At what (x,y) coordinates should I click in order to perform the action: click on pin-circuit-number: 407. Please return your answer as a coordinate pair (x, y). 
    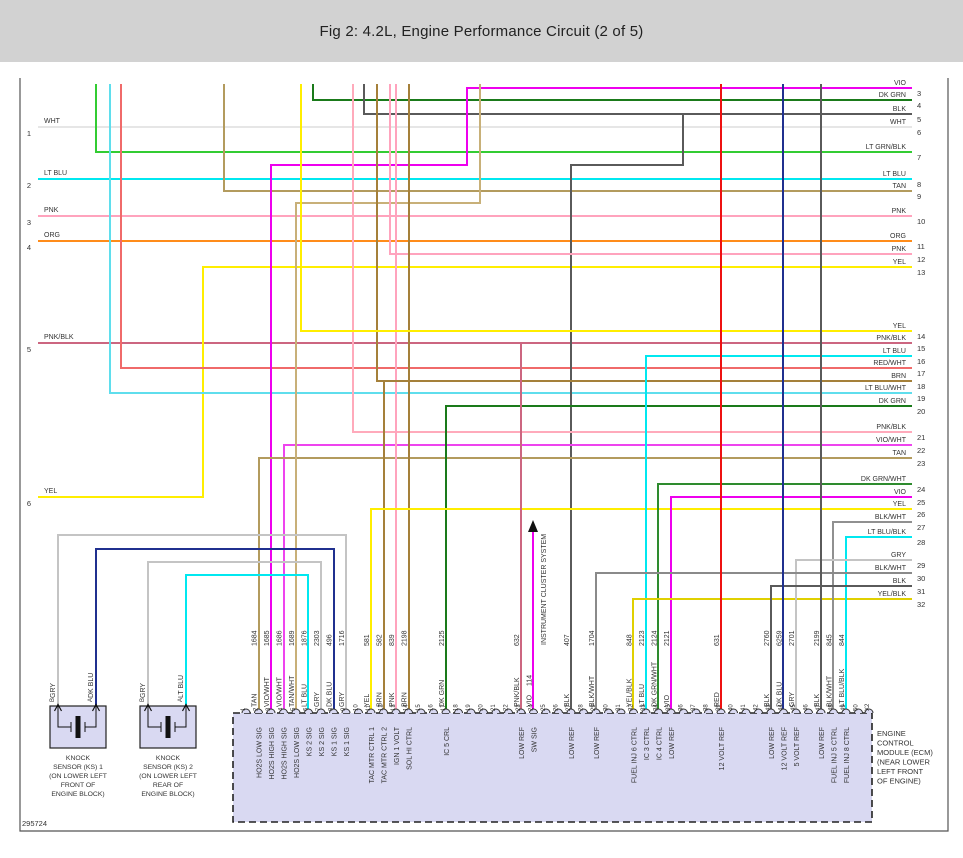
    Looking at the image, I should click on (567, 640).